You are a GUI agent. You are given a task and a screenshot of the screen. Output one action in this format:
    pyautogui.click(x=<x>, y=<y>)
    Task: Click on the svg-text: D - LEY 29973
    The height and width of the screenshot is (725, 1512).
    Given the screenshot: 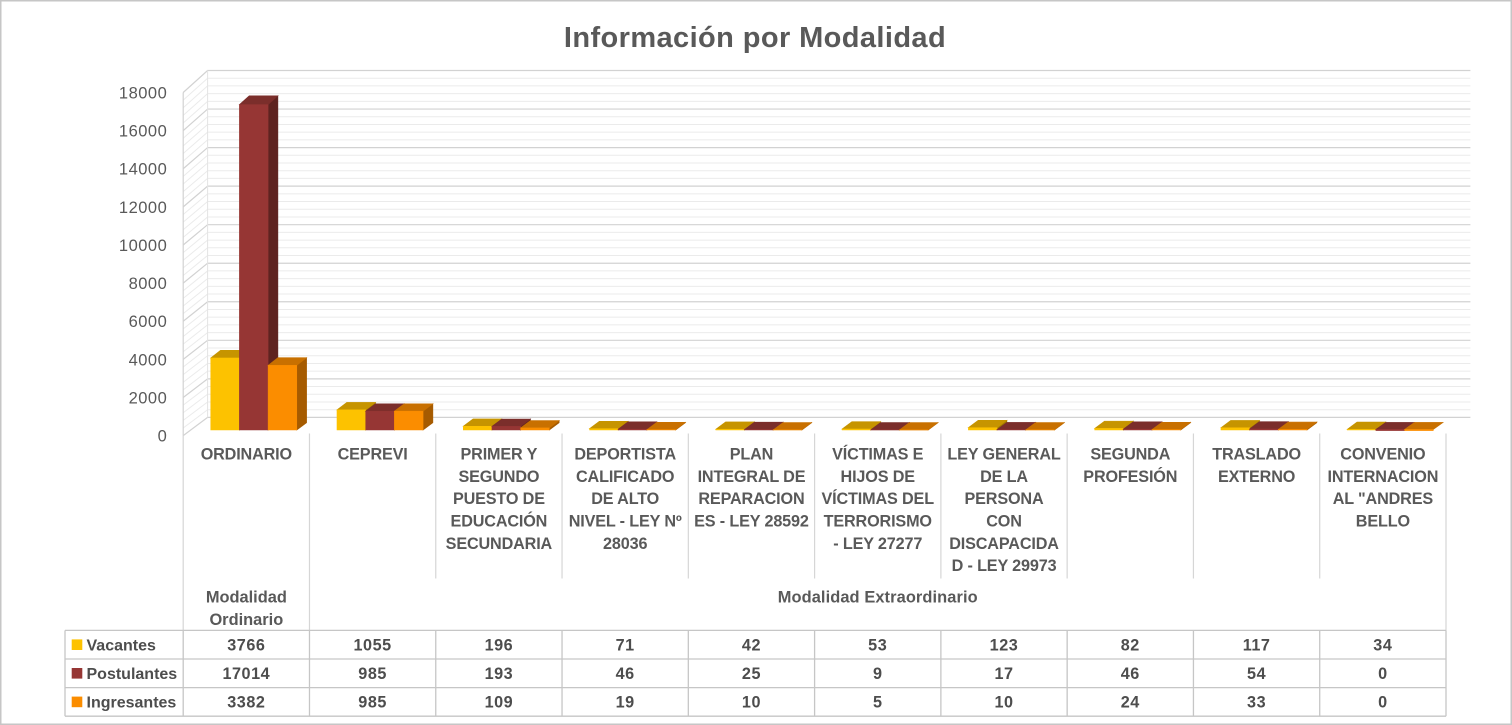 What is the action you would take?
    pyautogui.click(x=1004, y=566)
    